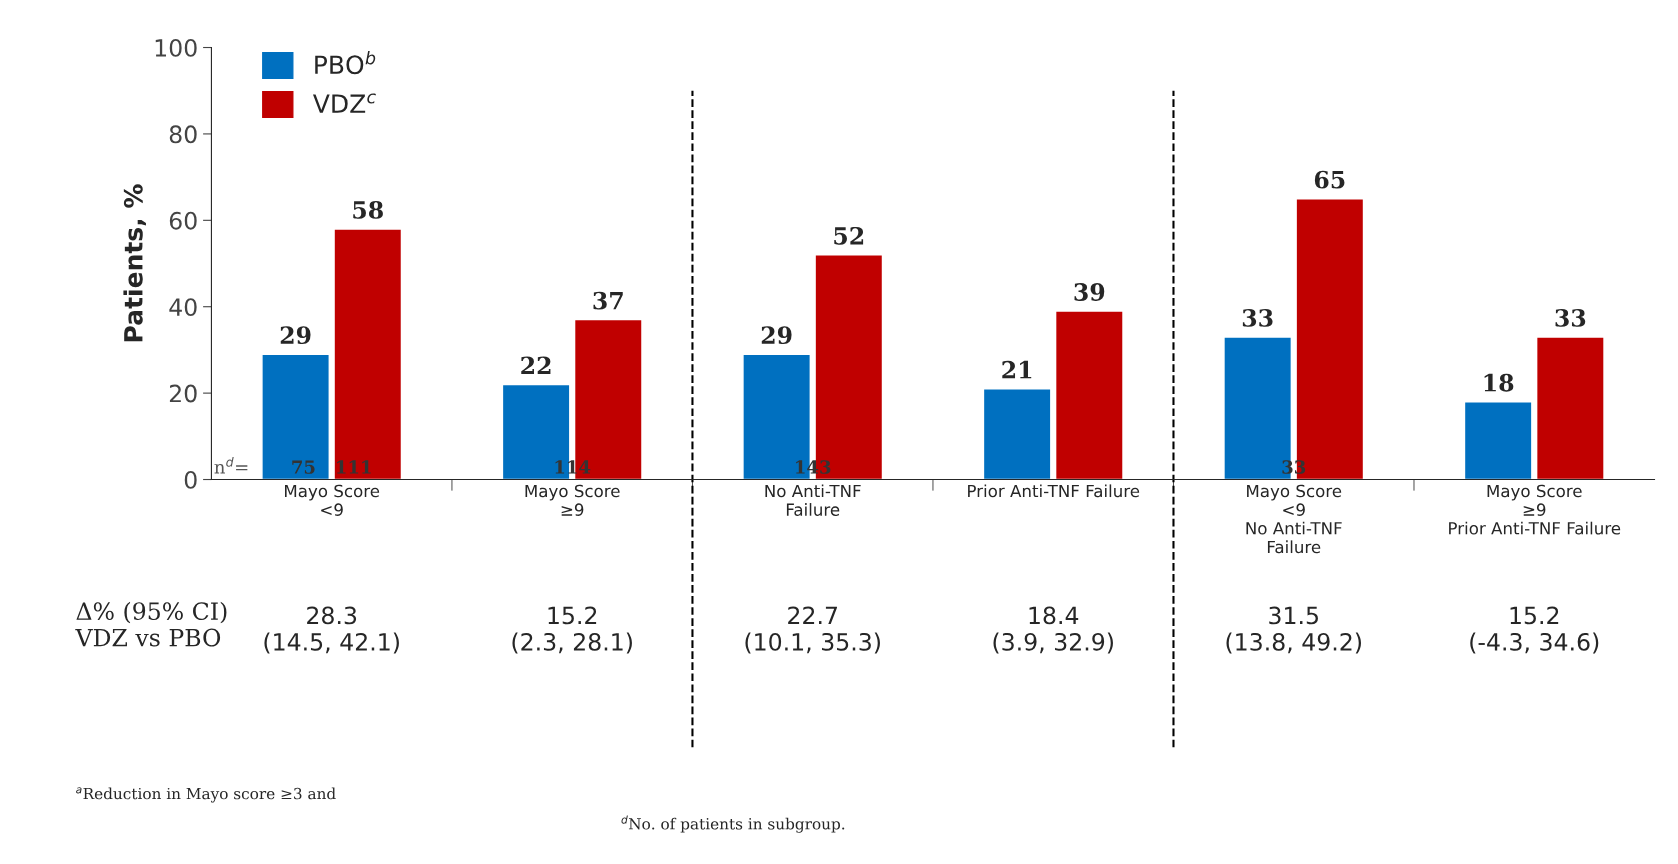  What do you see at coordinates (608, 300) in the screenshot?
I see `data-label: 37` at bounding box center [608, 300].